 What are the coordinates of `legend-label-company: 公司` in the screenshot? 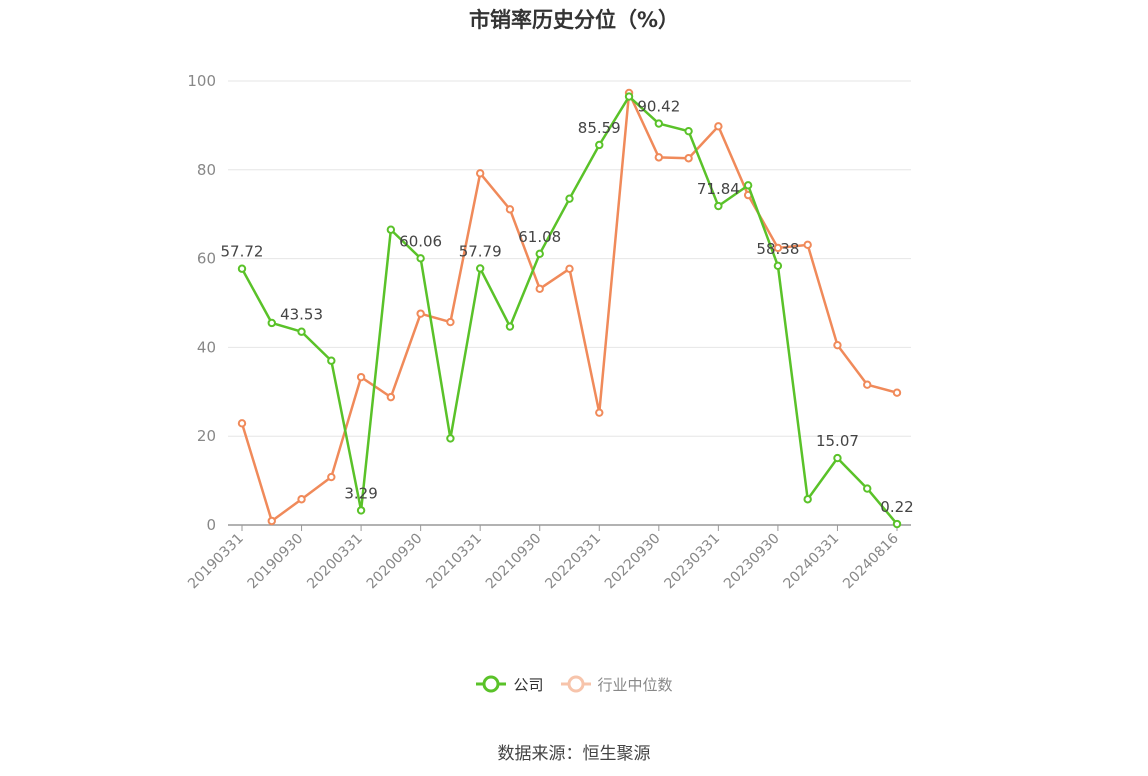 It's located at (528, 684).